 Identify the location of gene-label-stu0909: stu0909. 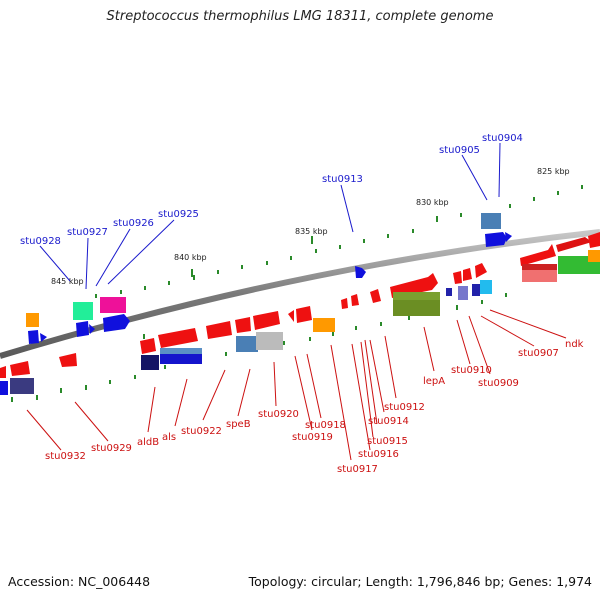
(498, 383).